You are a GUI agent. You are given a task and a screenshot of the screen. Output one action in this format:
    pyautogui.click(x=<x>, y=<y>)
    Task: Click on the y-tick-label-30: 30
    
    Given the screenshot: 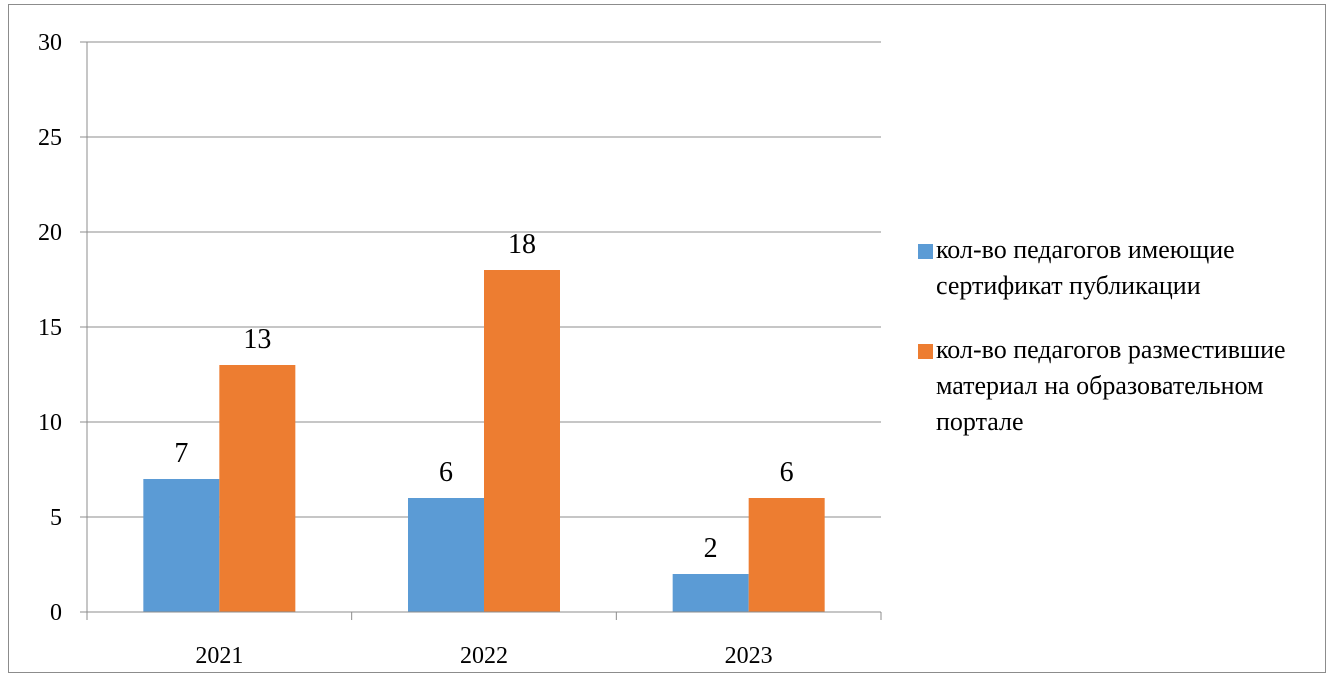 What is the action you would take?
    pyautogui.click(x=50, y=43)
    